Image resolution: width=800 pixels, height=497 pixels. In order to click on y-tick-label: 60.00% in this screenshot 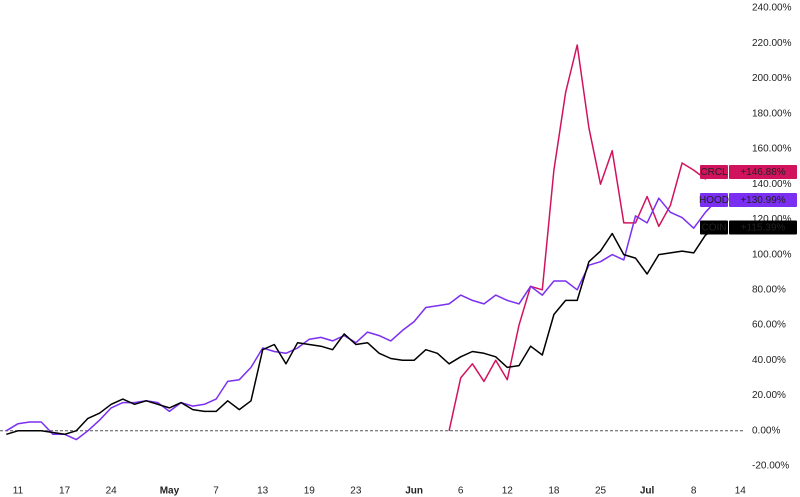, I will do `click(769, 325)`.